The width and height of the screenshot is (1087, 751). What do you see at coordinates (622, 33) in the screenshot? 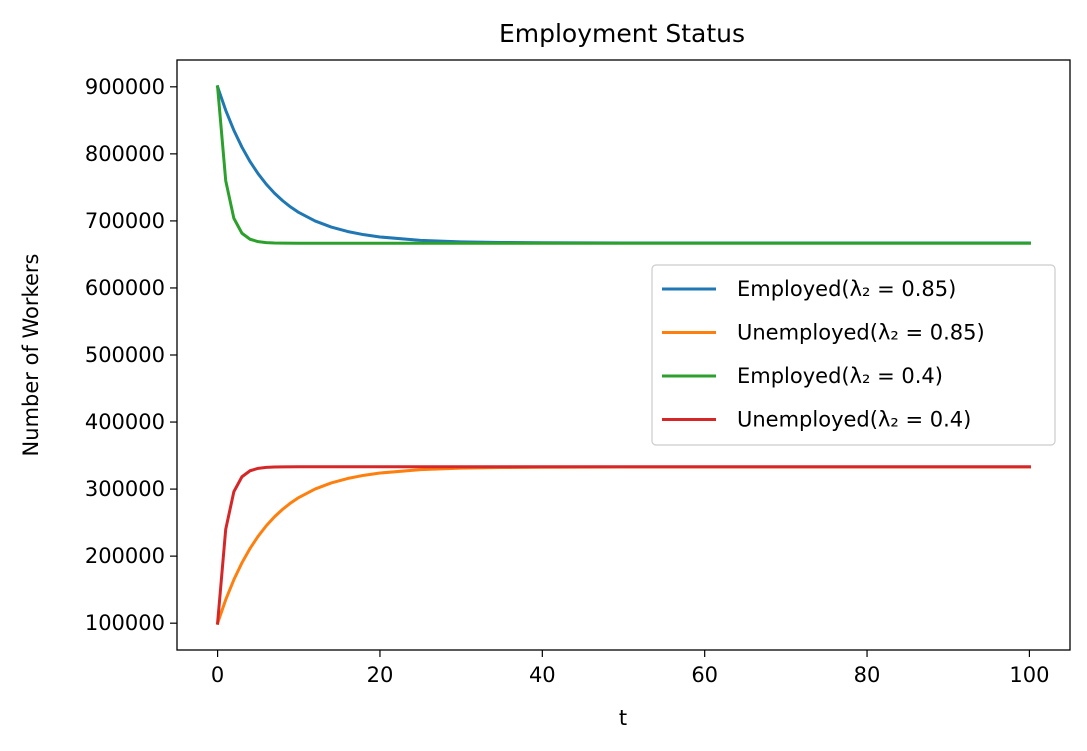
I see `chart-title: Employment Status` at bounding box center [622, 33].